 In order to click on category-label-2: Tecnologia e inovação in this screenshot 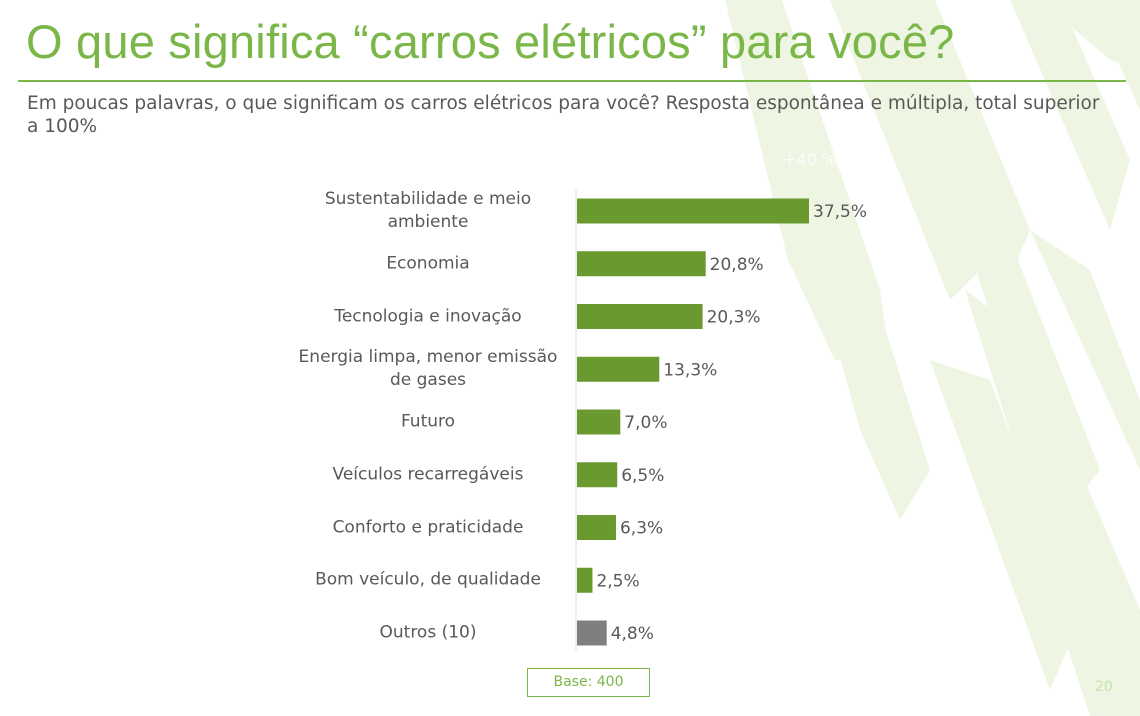, I will do `click(428, 316)`.